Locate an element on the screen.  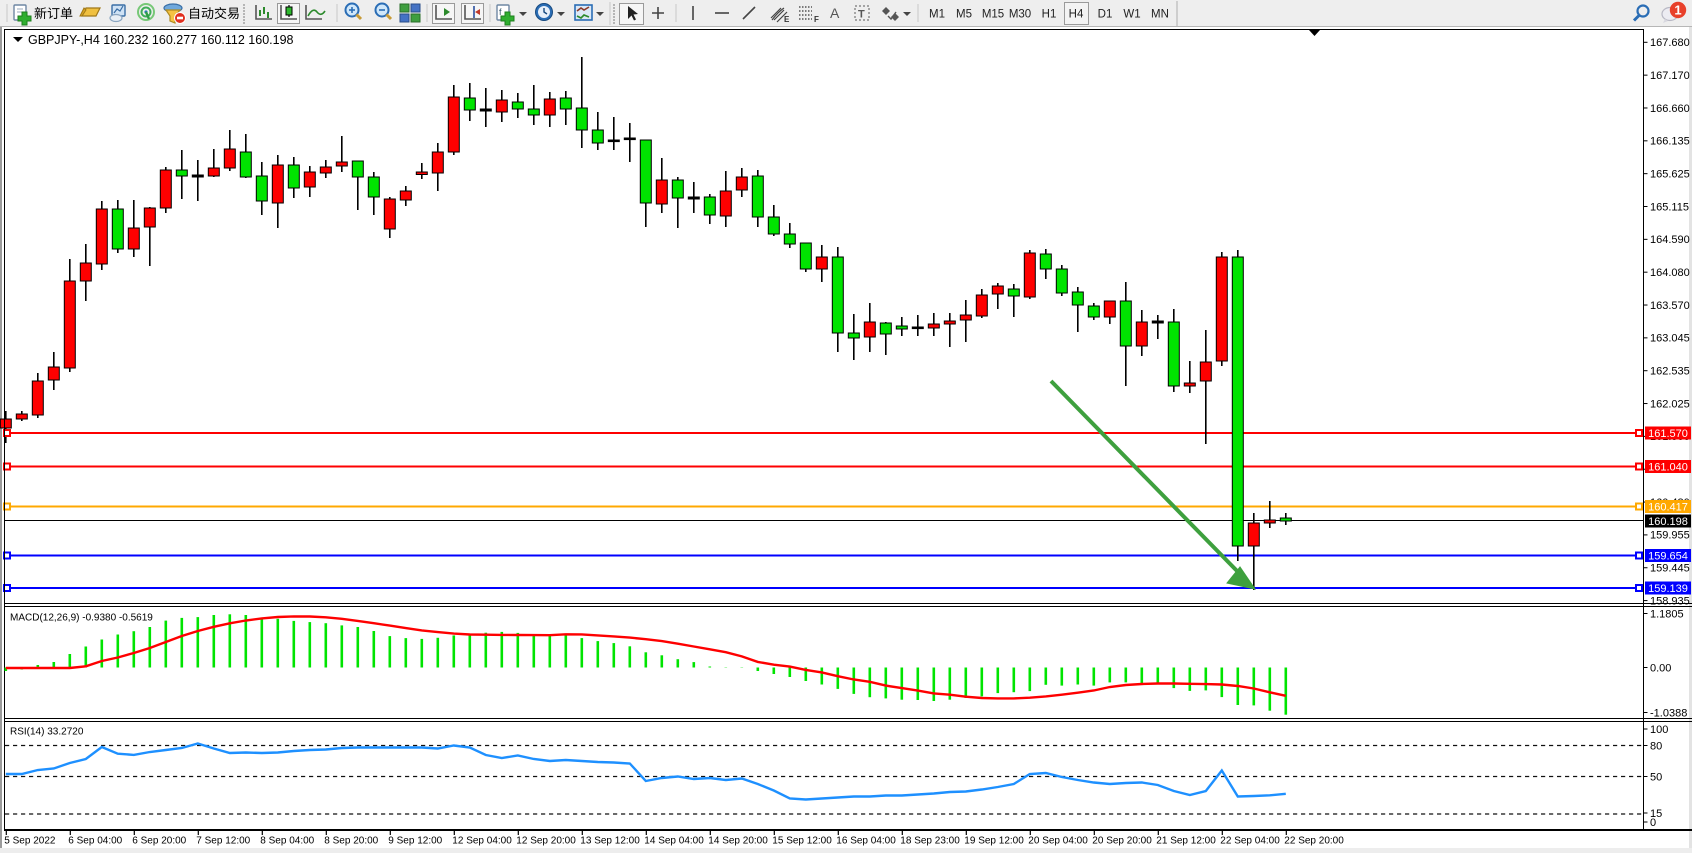
svg-text: 0 is located at coordinates (1653, 823).